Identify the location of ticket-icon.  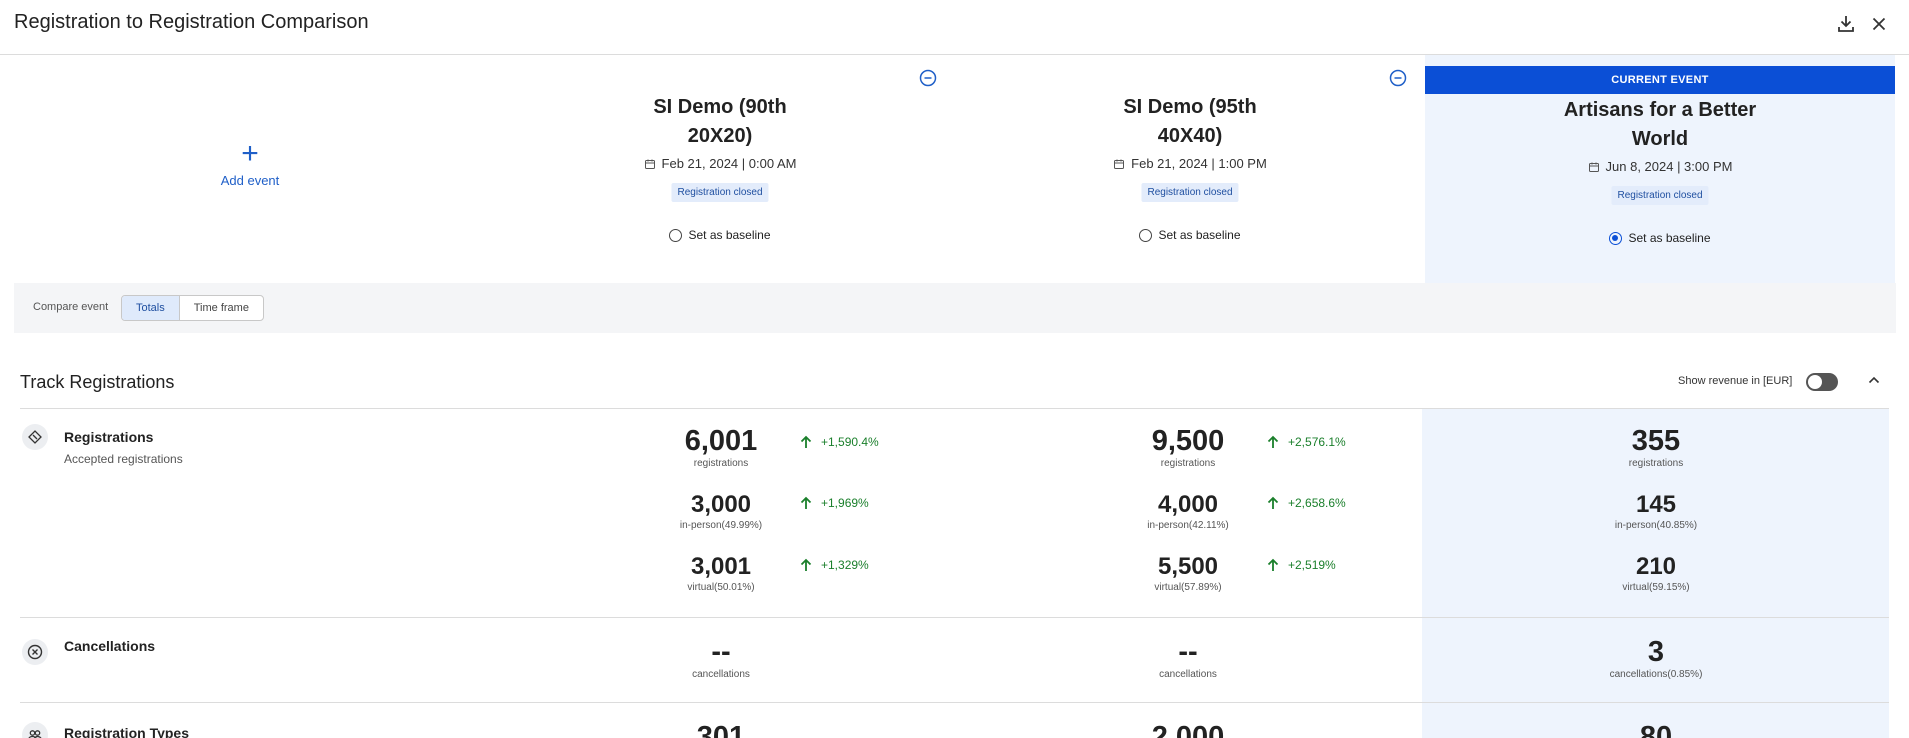
(35, 437).